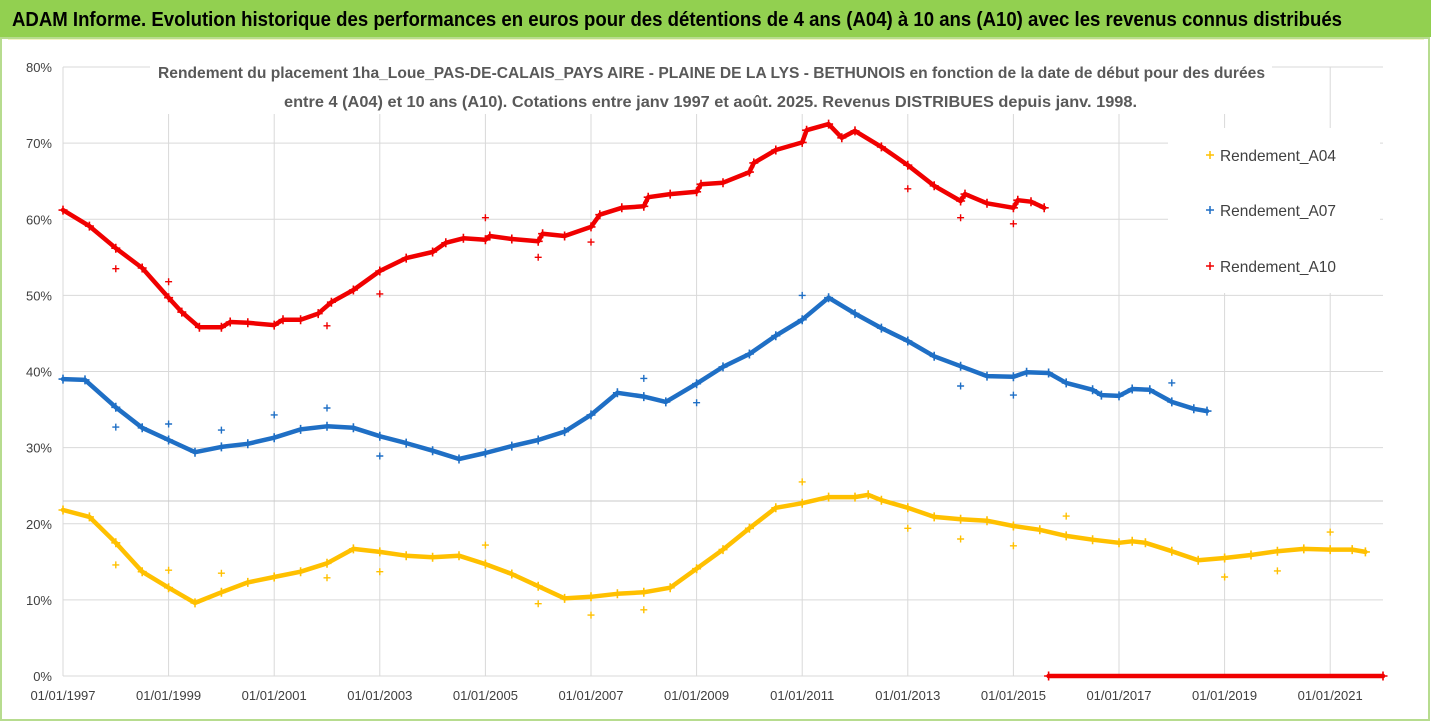 The width and height of the screenshot is (1431, 721). Describe the element at coordinates (1278, 156) in the screenshot. I see `legend-label-a04: Rendement_A04` at that location.